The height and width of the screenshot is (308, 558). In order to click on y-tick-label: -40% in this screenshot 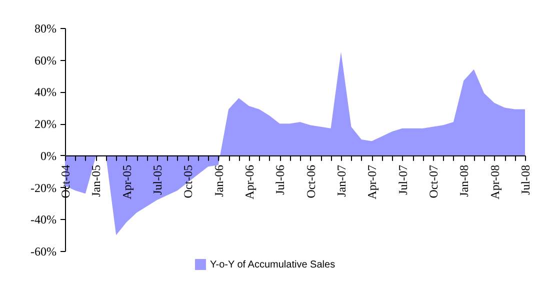, I will do `click(43, 219)`.